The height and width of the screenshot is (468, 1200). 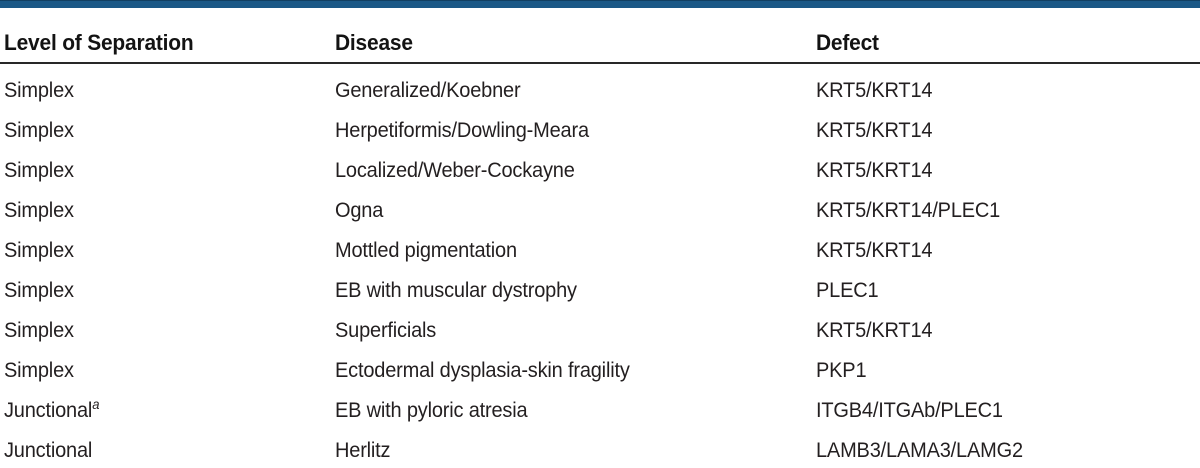 I want to click on defect-cell: PKP1, so click(x=841, y=370).